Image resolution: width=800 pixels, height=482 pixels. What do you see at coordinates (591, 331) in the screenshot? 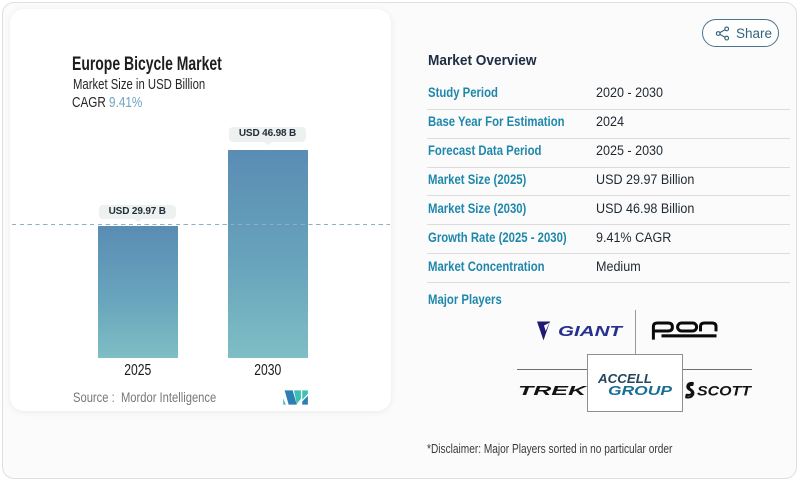
I see `svg-text: GIANT` at bounding box center [591, 331].